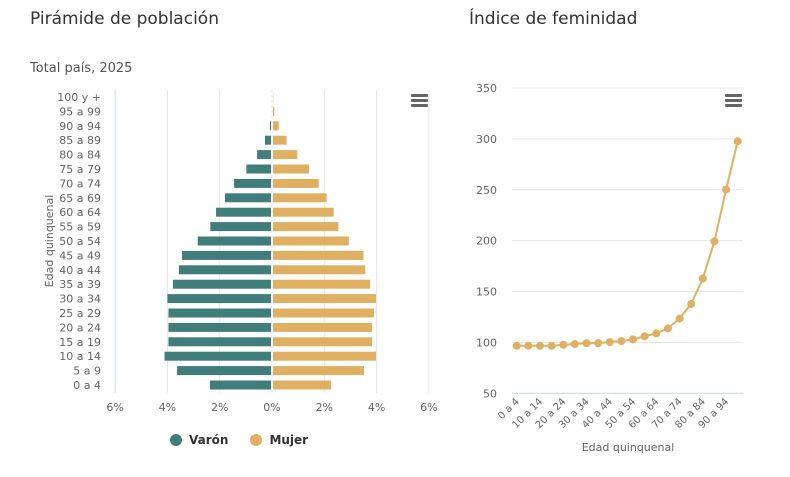  What do you see at coordinates (486, 241) in the screenshot?
I see `line-ytick-label: 200` at bounding box center [486, 241].